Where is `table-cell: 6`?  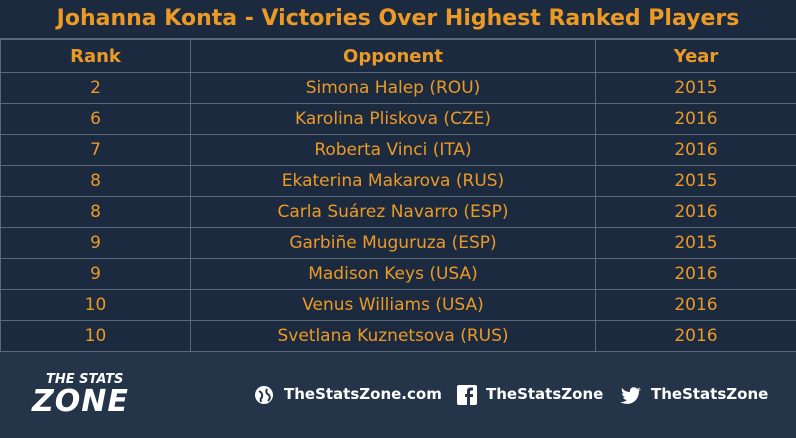
table-cell: 6 is located at coordinates (95, 119).